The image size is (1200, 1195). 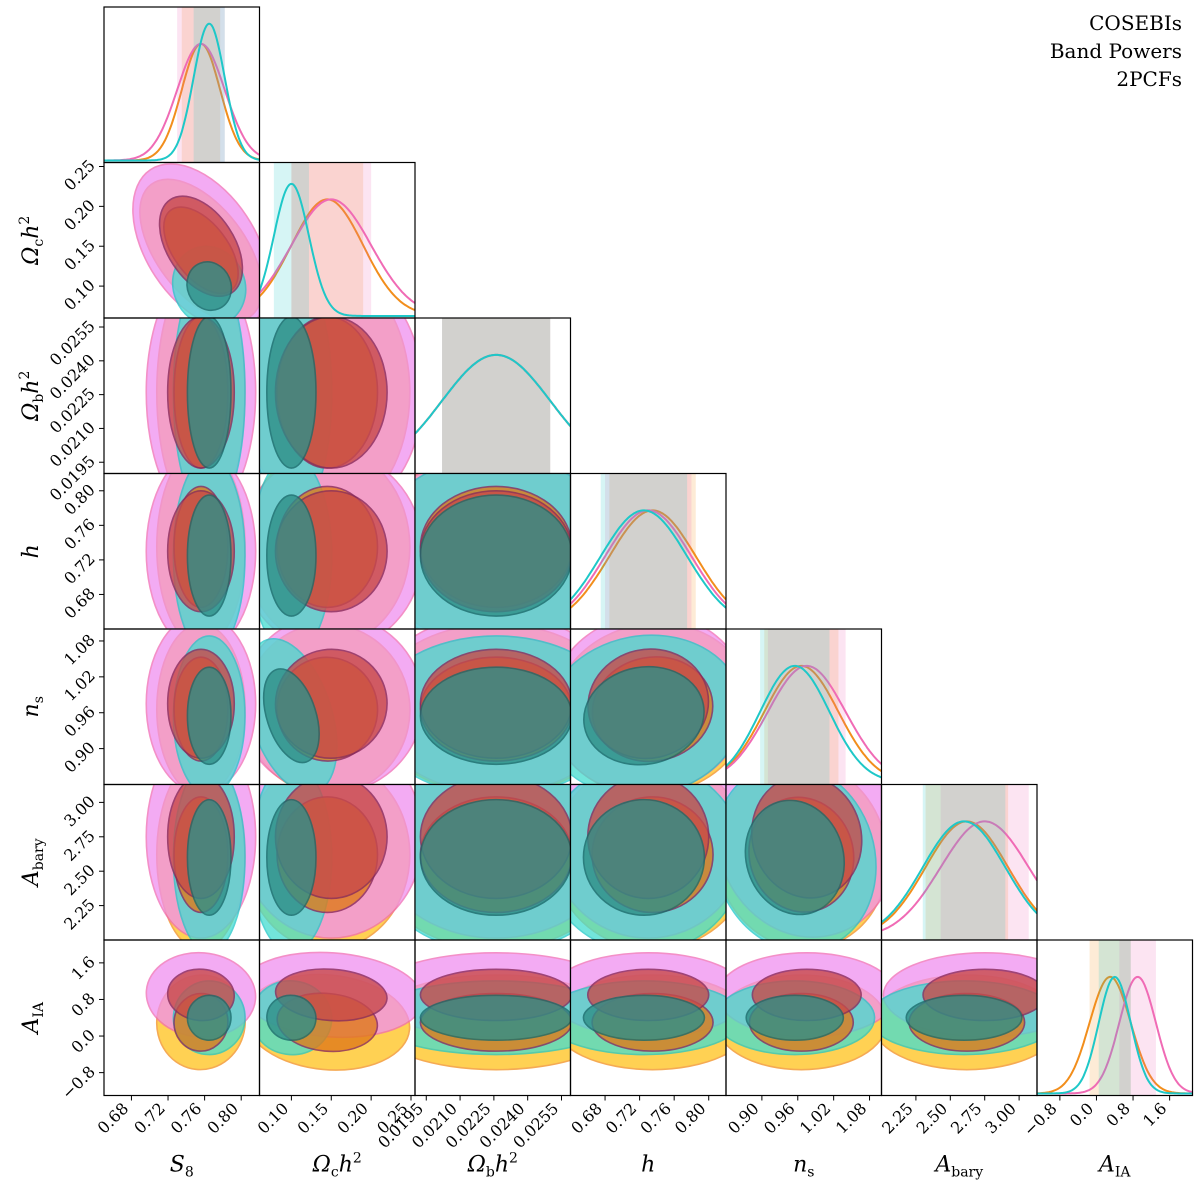 I want to click on legend-entry-2pcfs: 2PCFs, so click(x=1149, y=79).